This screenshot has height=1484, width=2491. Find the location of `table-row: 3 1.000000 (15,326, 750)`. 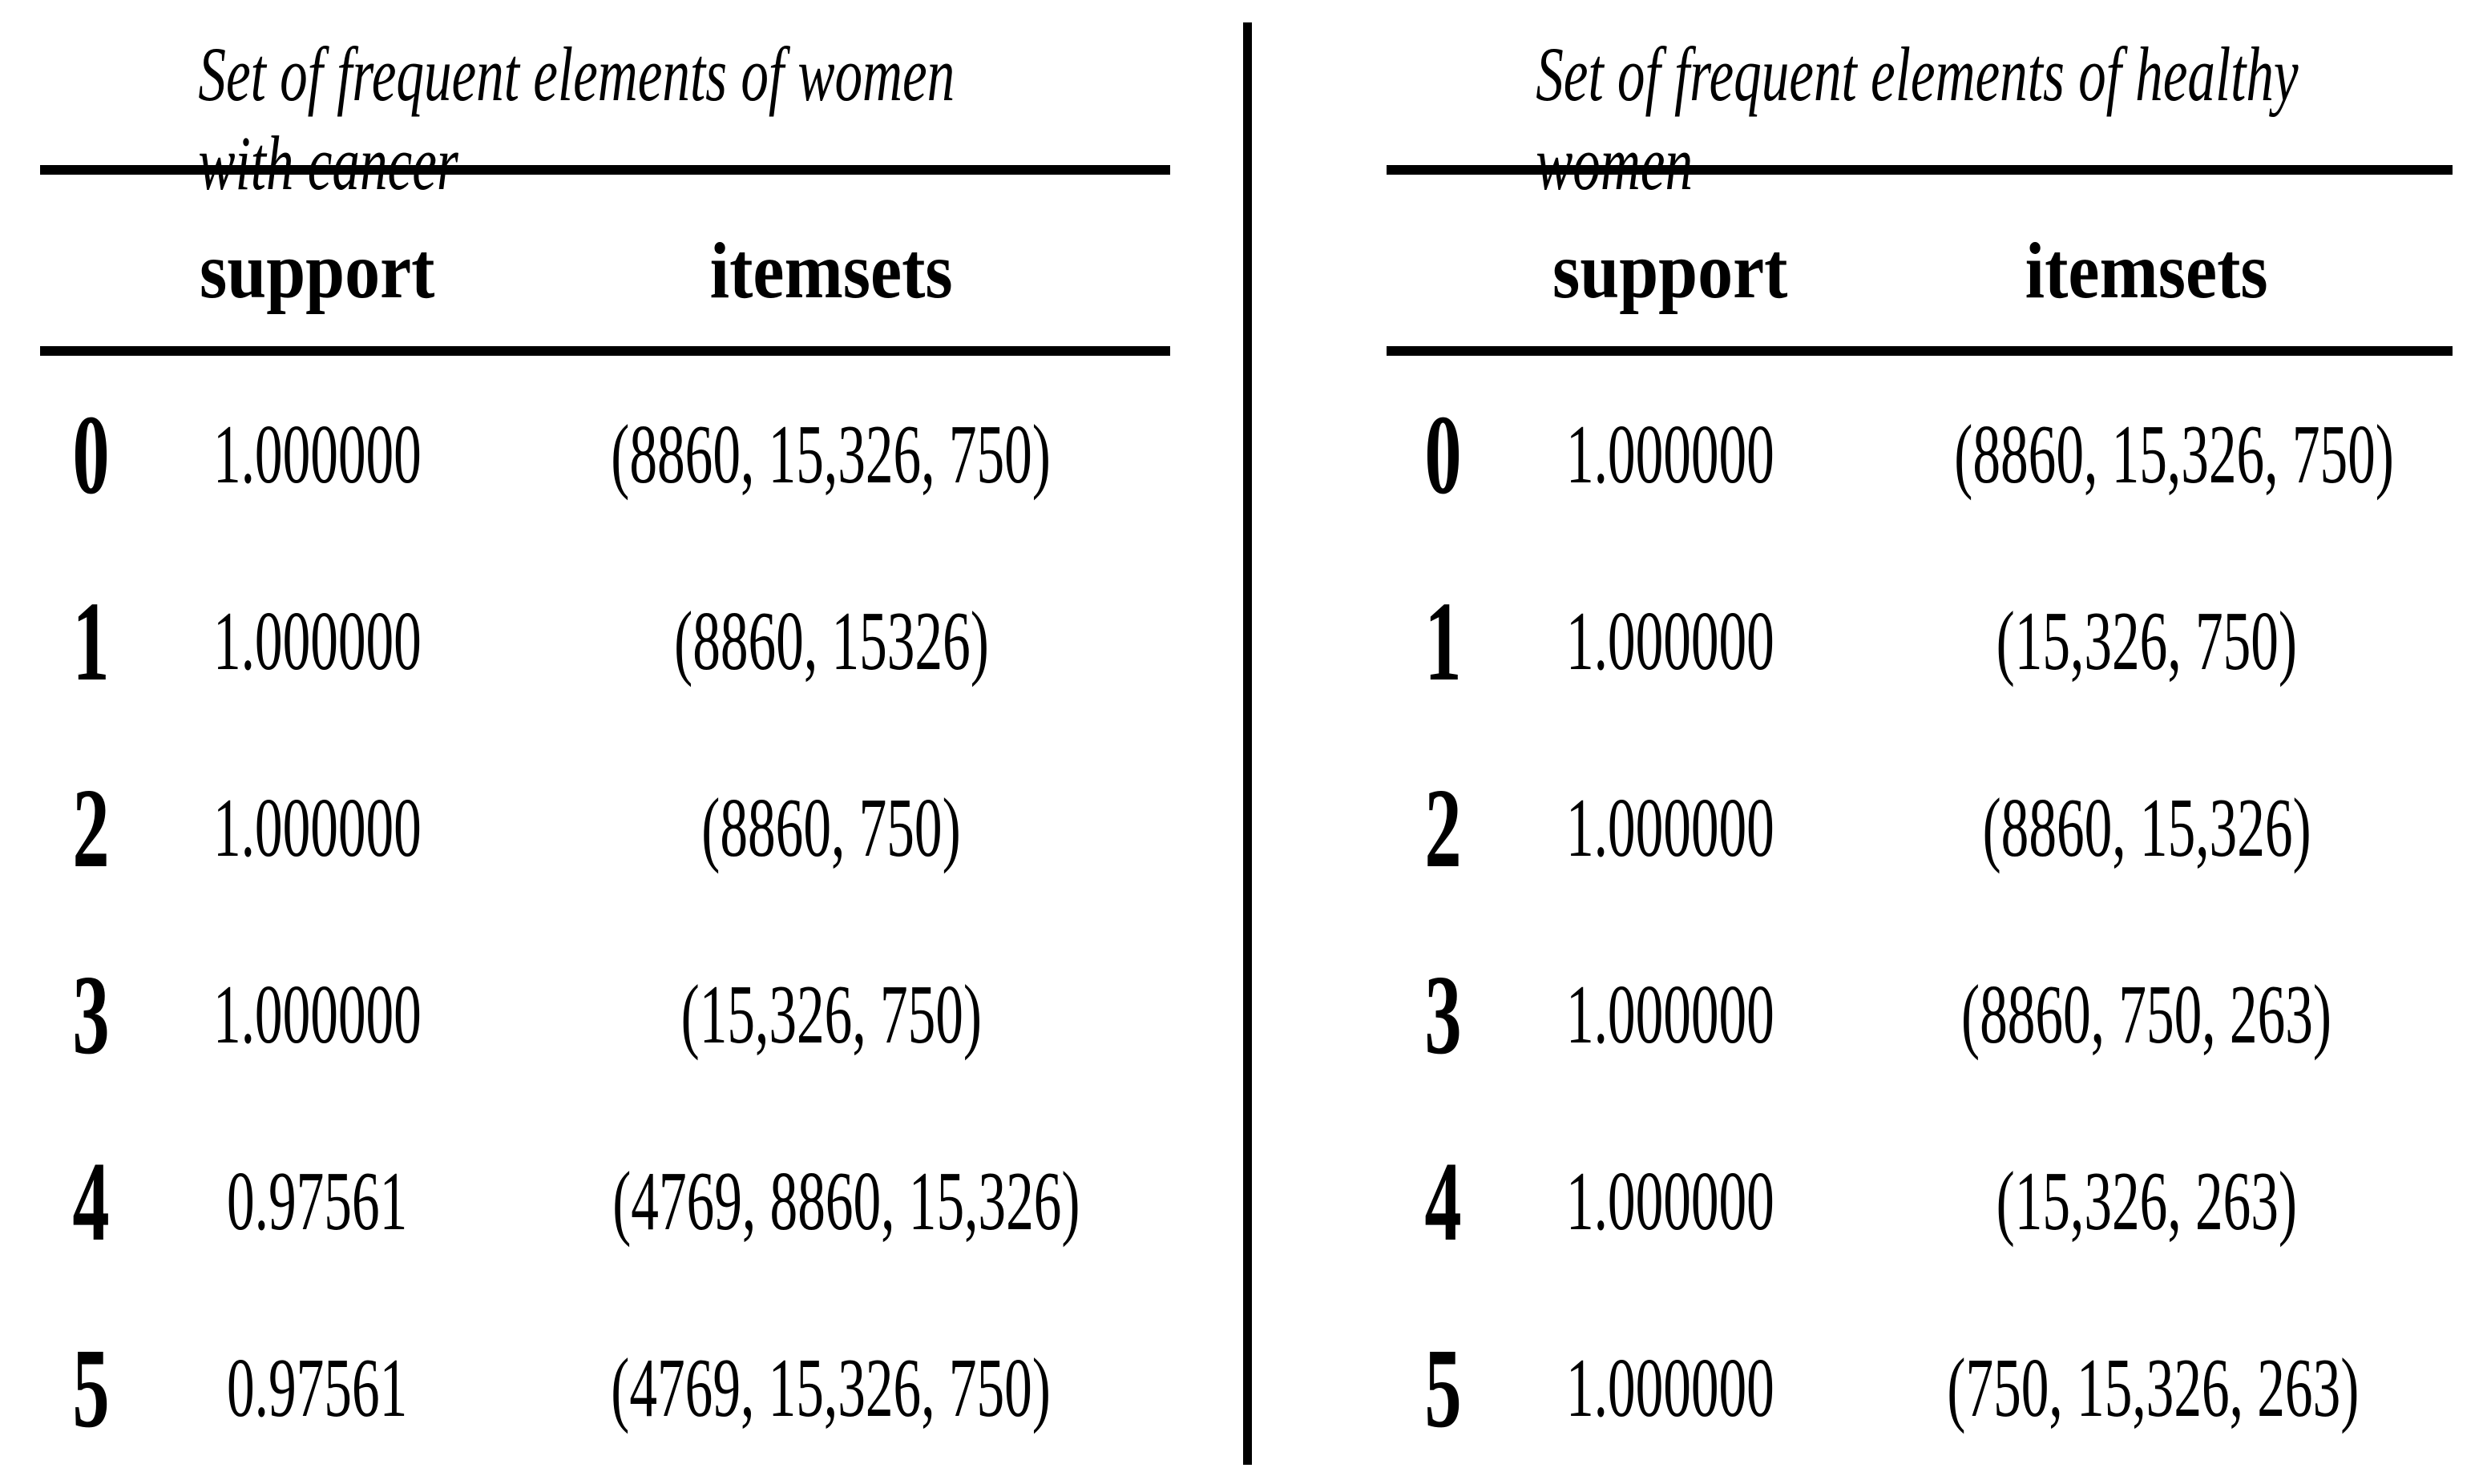

table-row: 3 1.000000 (15,326, 750) is located at coordinates (605, 1014).